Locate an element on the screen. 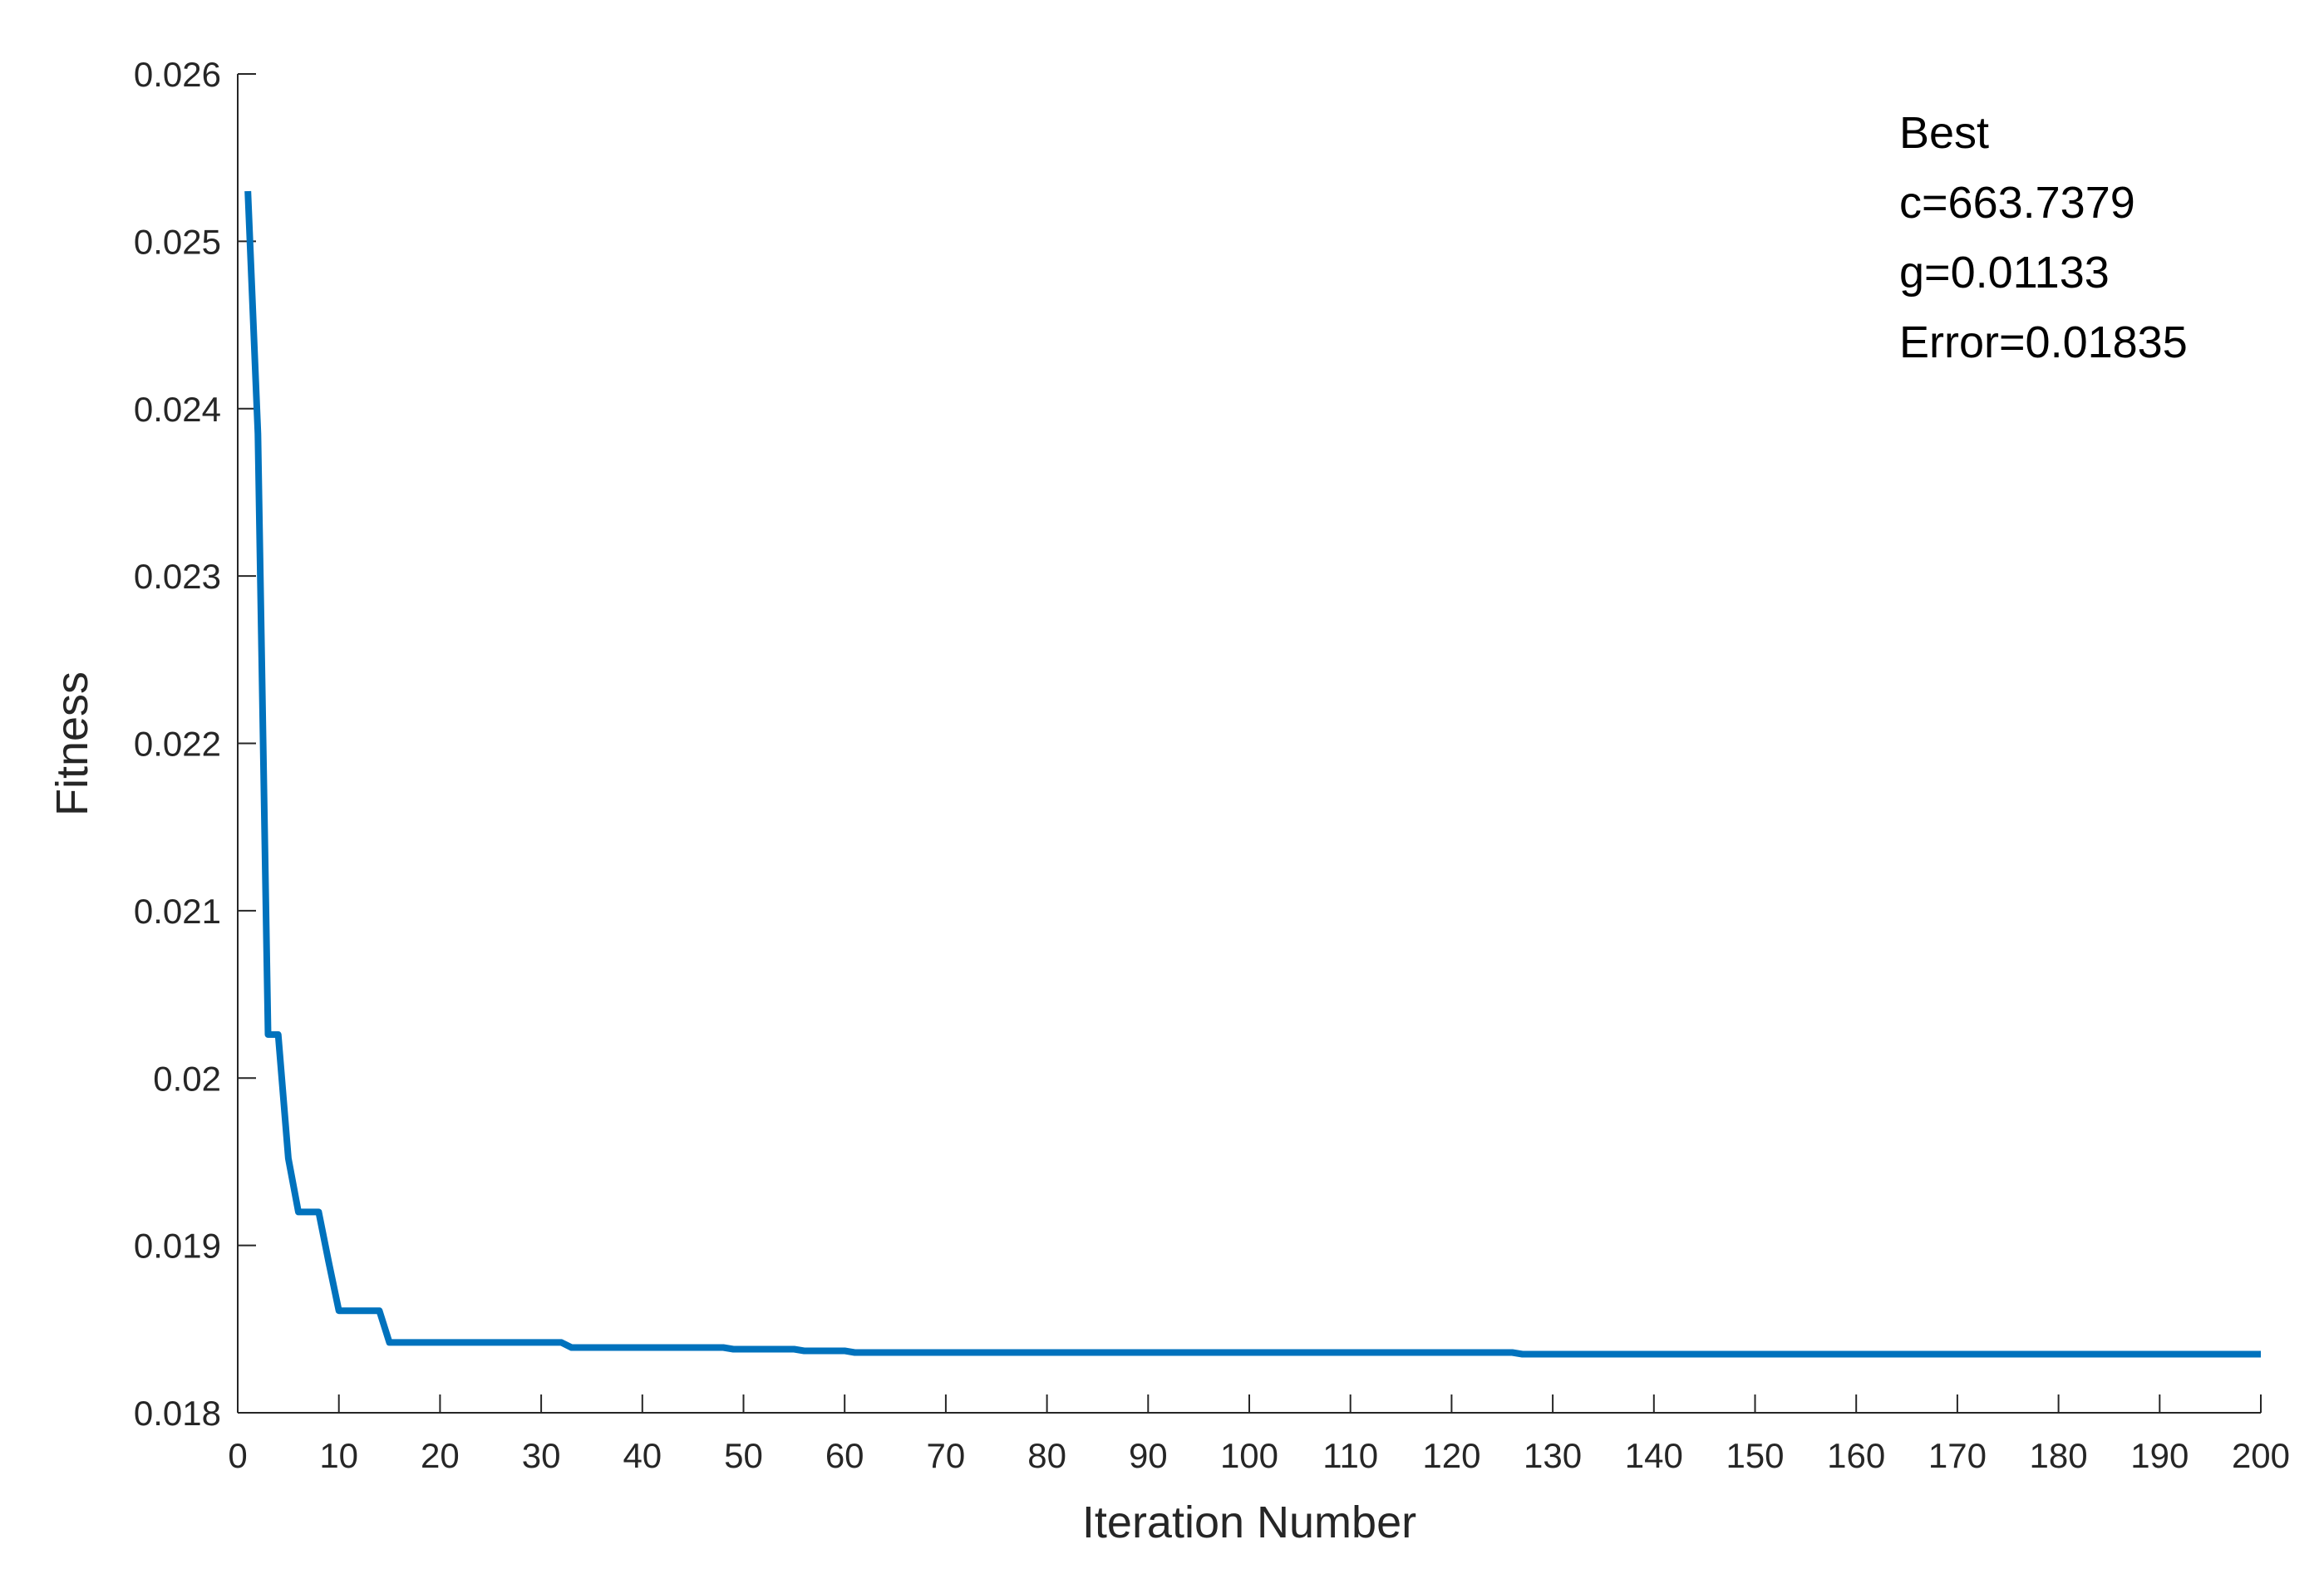 The height and width of the screenshot is (1569, 2324). x-tick-label: 200 is located at coordinates (2261, 1455).